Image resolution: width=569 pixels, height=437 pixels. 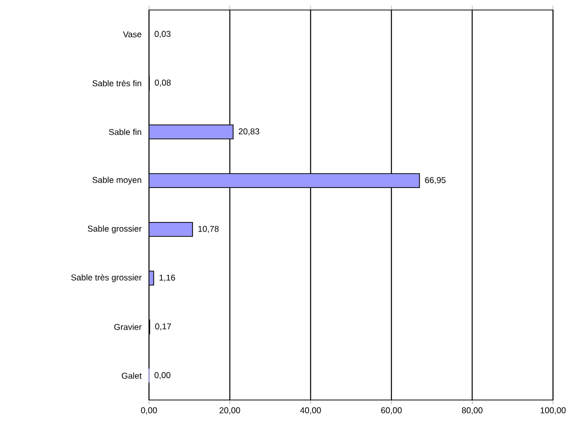 What do you see at coordinates (132, 34) in the screenshot?
I see `y-tick-label: Vase` at bounding box center [132, 34].